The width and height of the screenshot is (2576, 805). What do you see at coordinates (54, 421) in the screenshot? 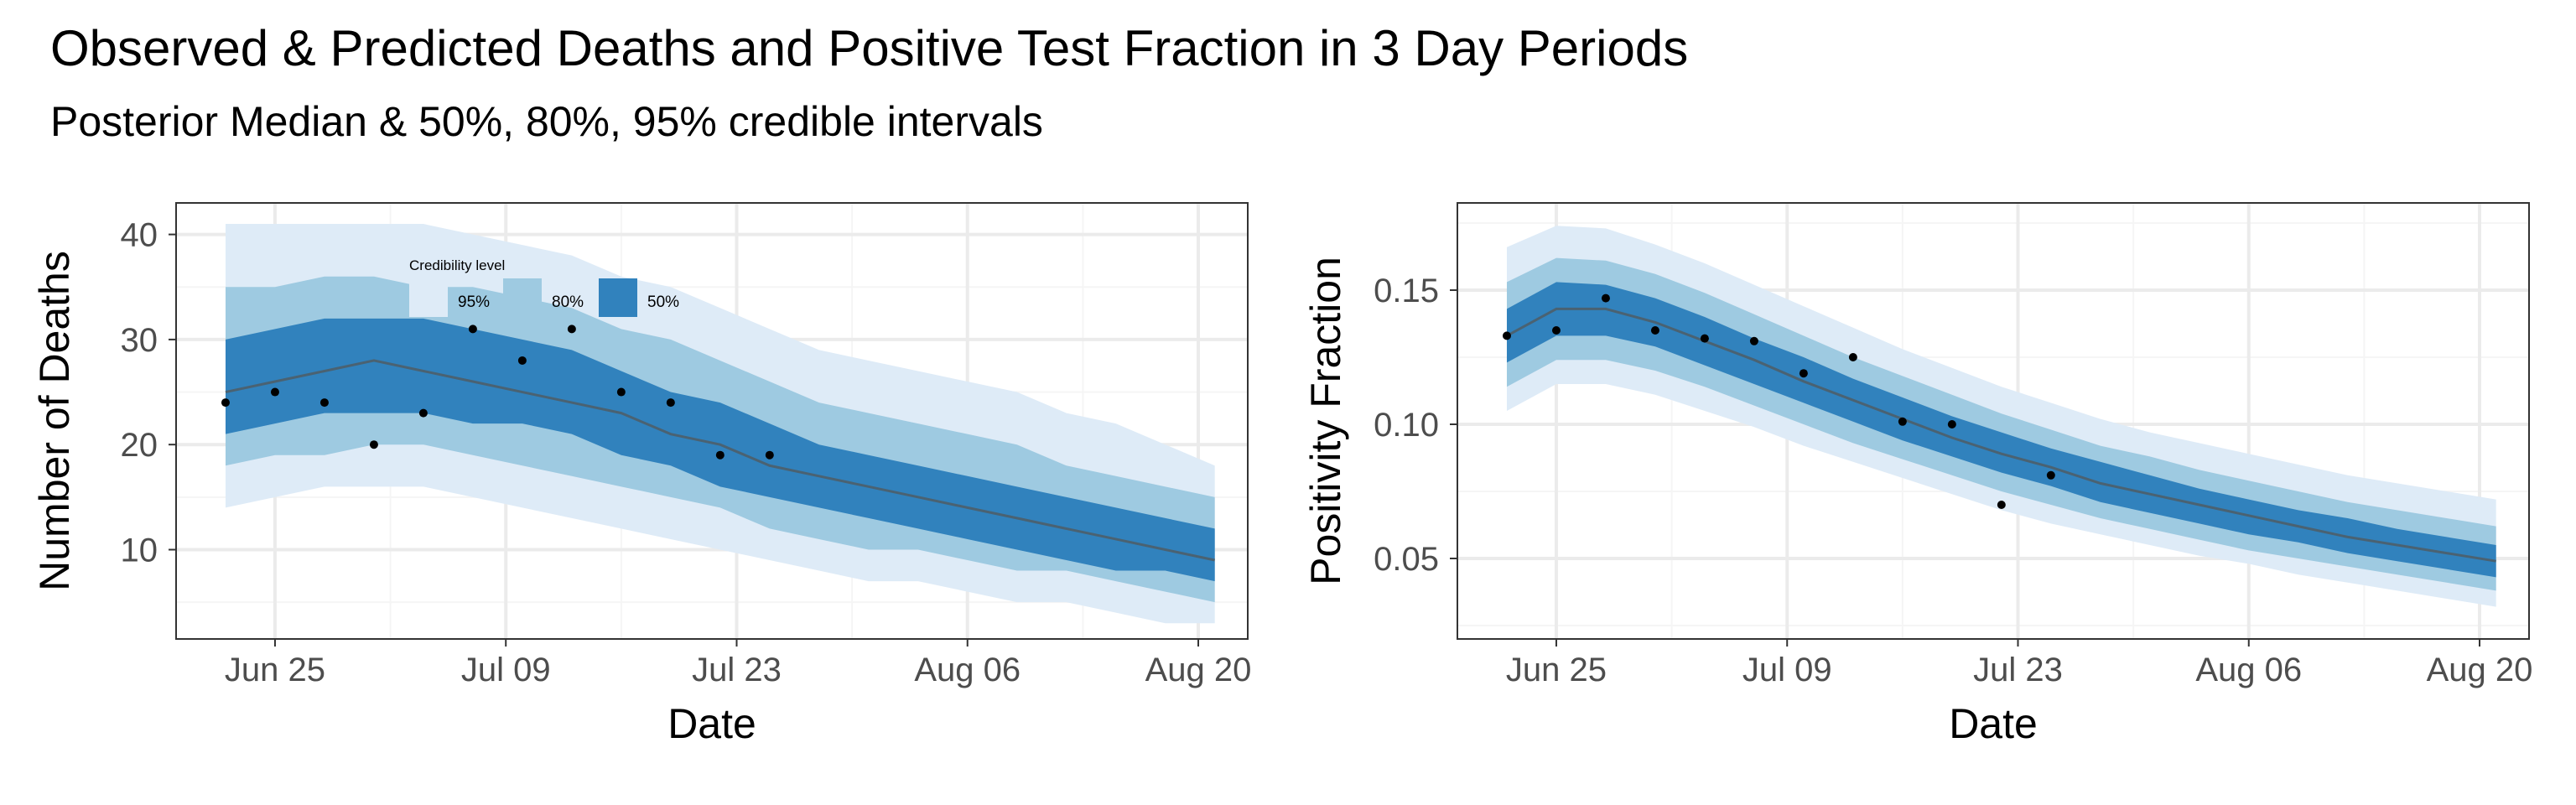
I see `y-axis-title: Number of Deaths` at bounding box center [54, 421].